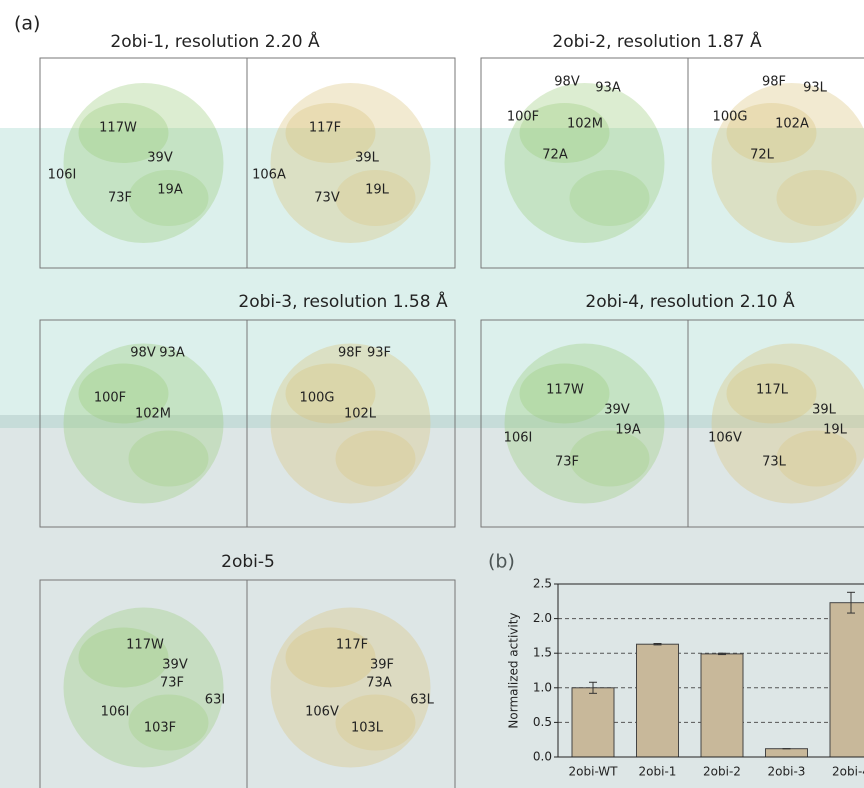 Image resolution: width=864 pixels, height=788 pixels. What do you see at coordinates (379, 683) in the screenshot?
I see `residue-label: 73A` at bounding box center [379, 683].